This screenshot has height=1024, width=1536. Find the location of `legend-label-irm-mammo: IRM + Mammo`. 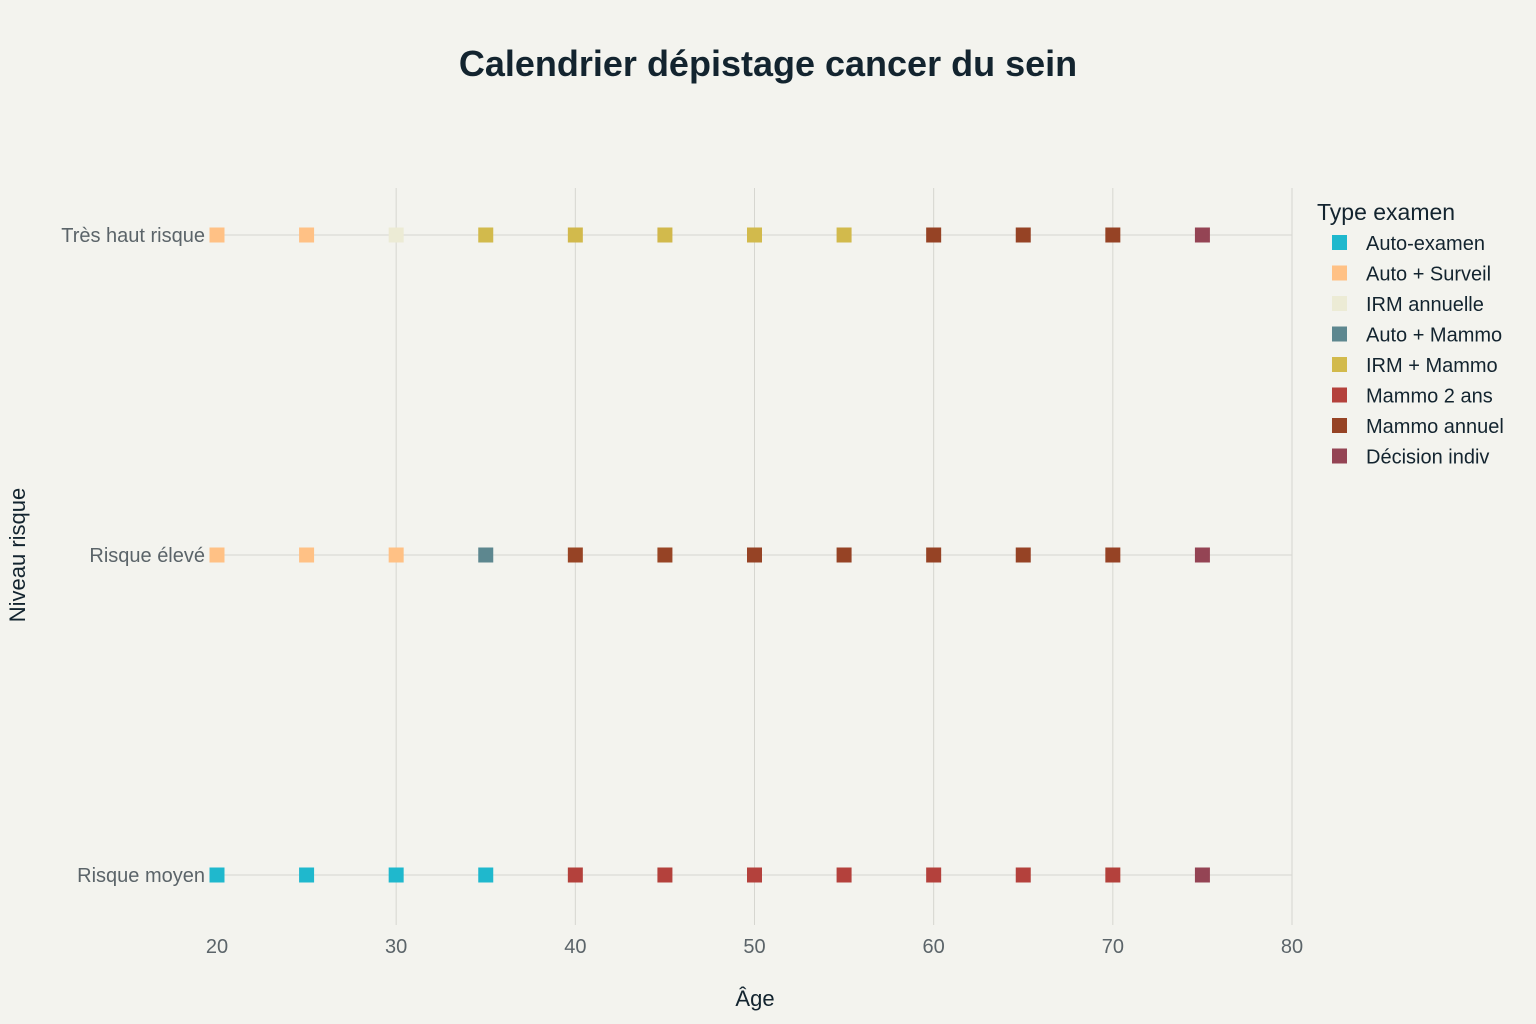

legend-label-irm-mammo: IRM + Mammo is located at coordinates (1432, 366).